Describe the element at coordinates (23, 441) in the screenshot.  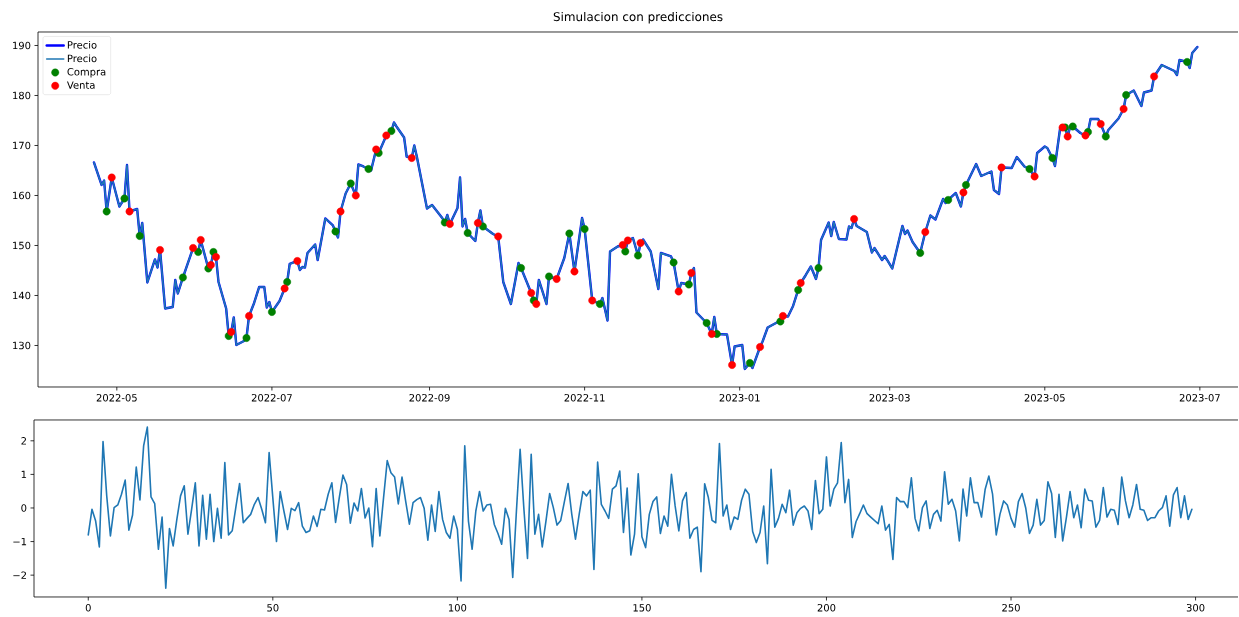
I see `y-tick-label: 2` at that location.